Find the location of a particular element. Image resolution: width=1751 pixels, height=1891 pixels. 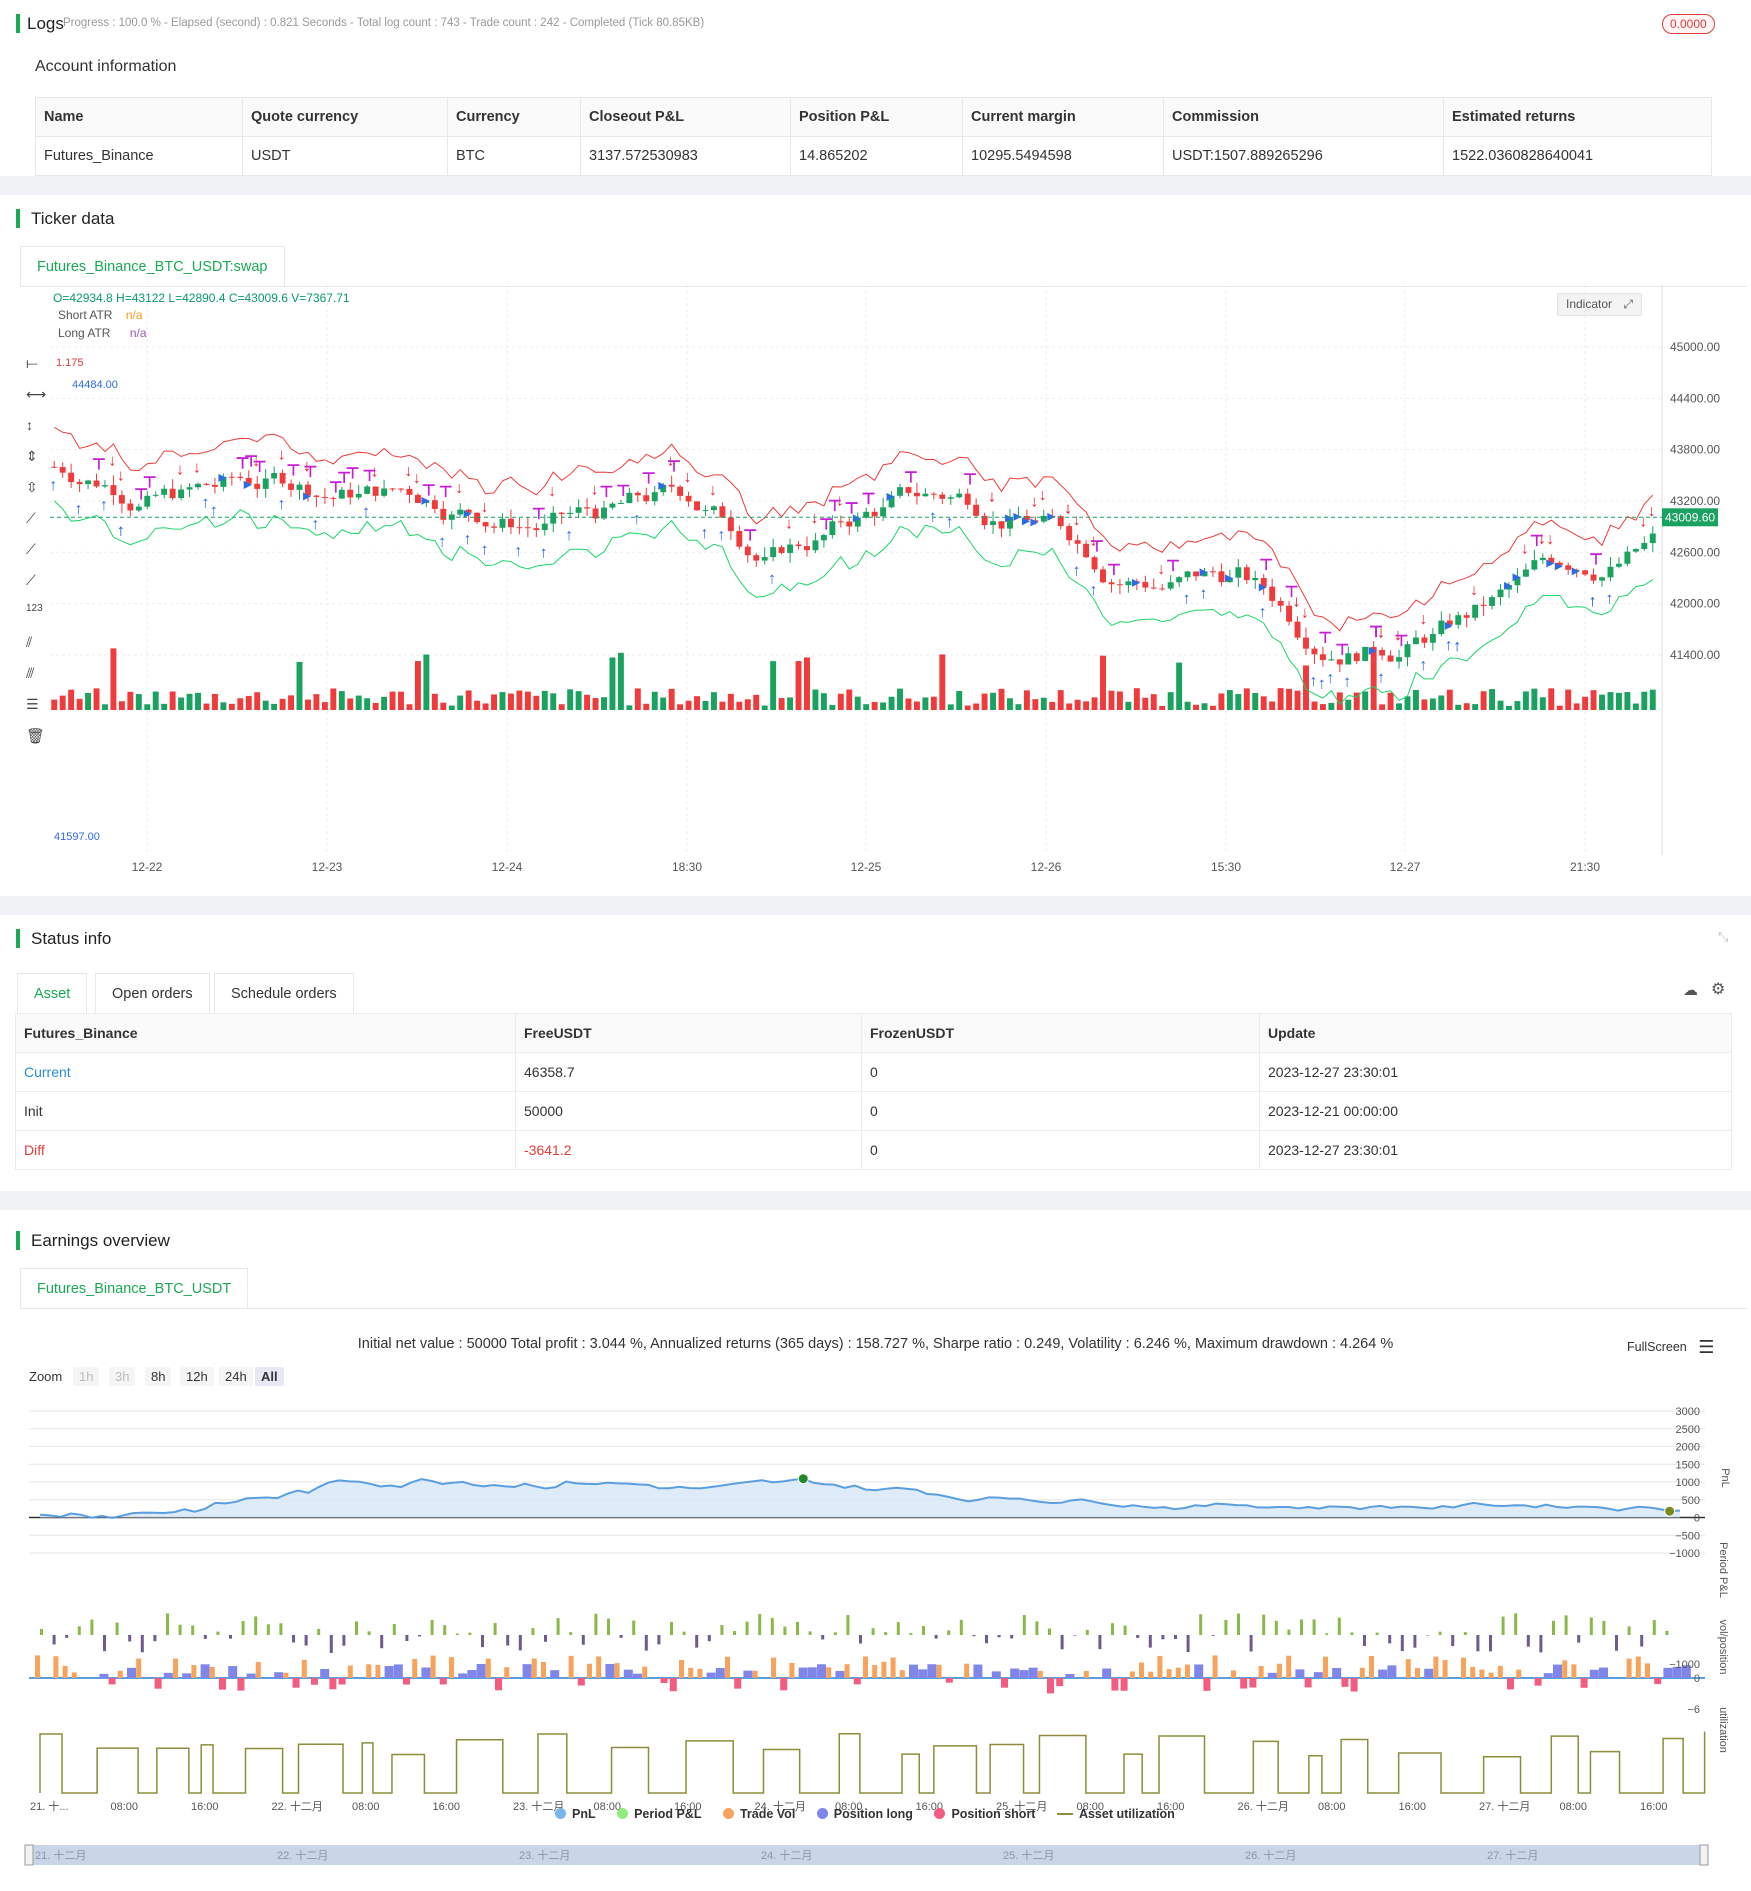

legend-item-trade-vol: Trade Vol is located at coordinates (758, 1814).